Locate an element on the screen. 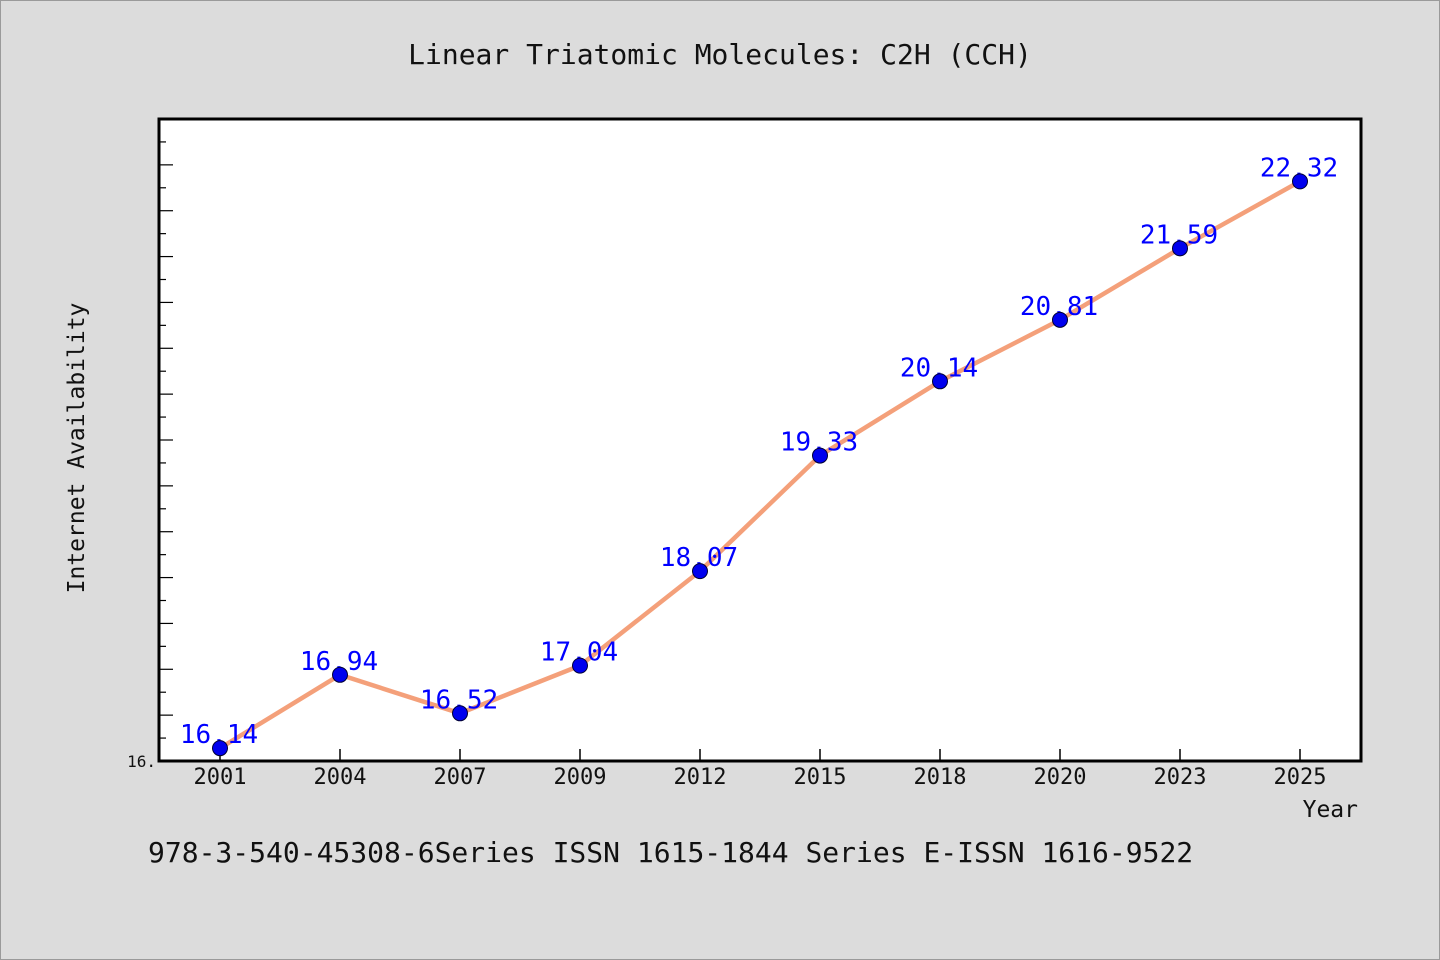  x-tick-label: 2012 is located at coordinates (700, 777).